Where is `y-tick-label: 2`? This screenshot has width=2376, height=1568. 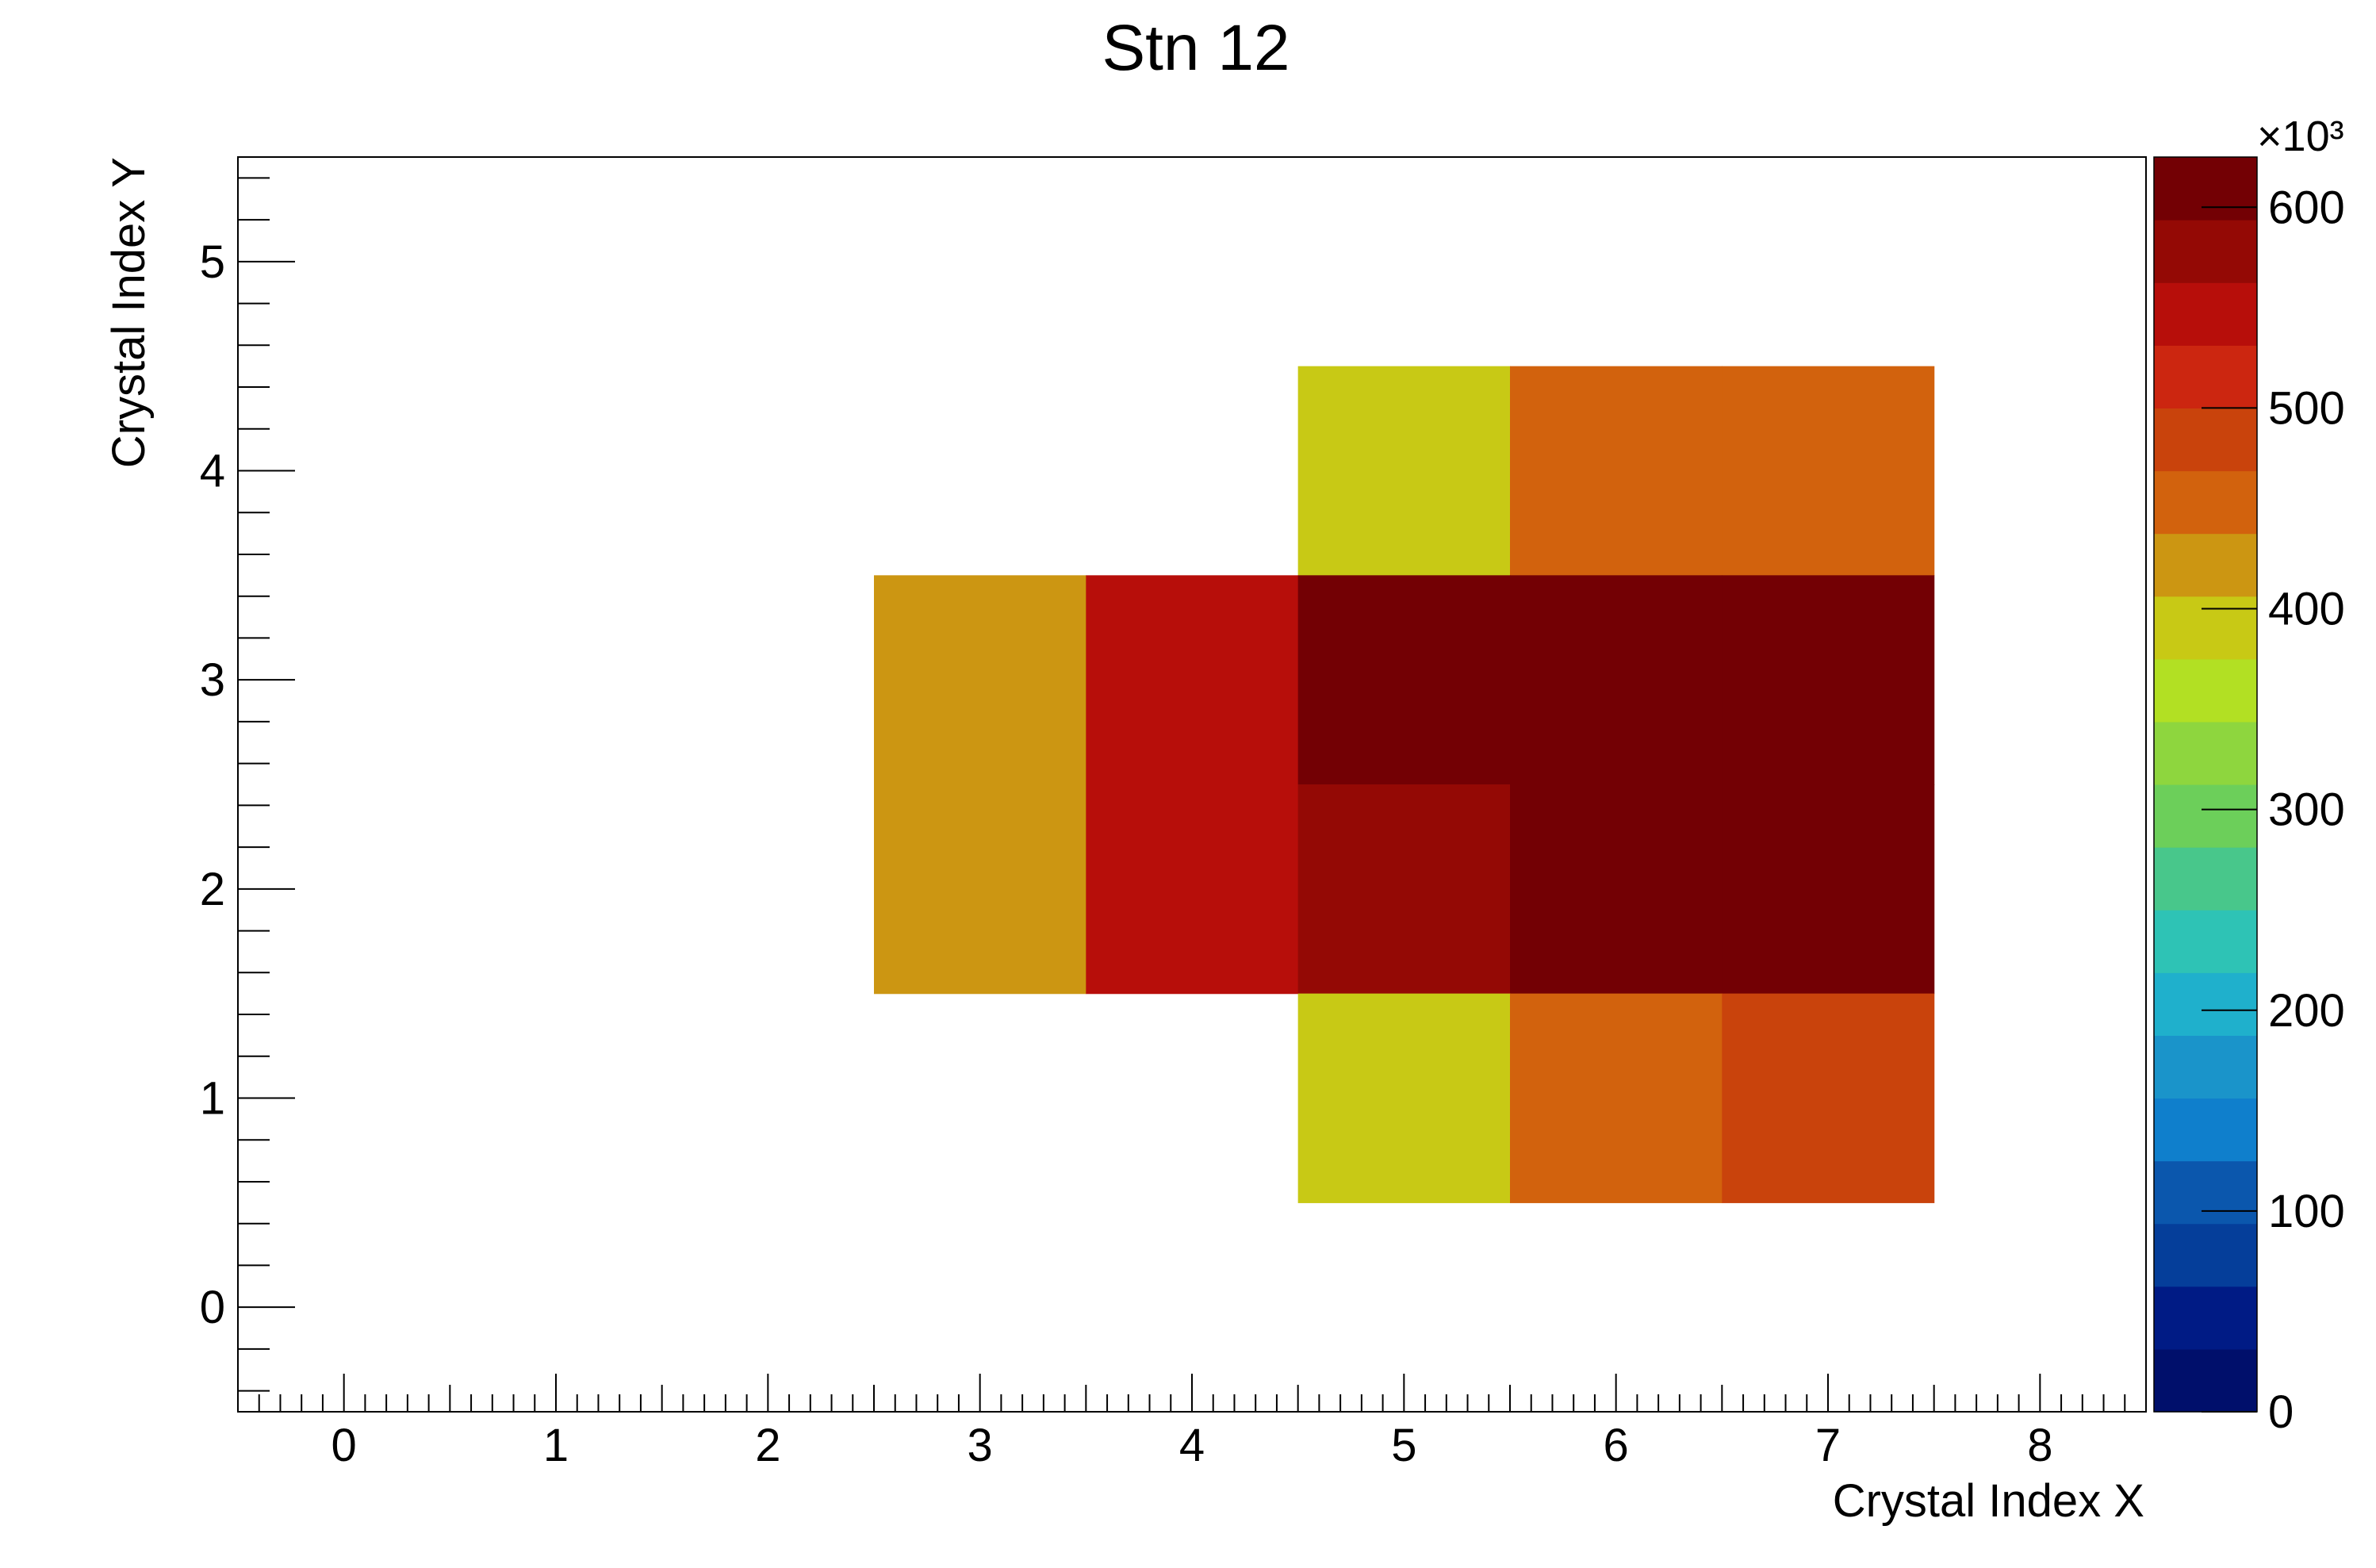 y-tick-label: 2 is located at coordinates (212, 889).